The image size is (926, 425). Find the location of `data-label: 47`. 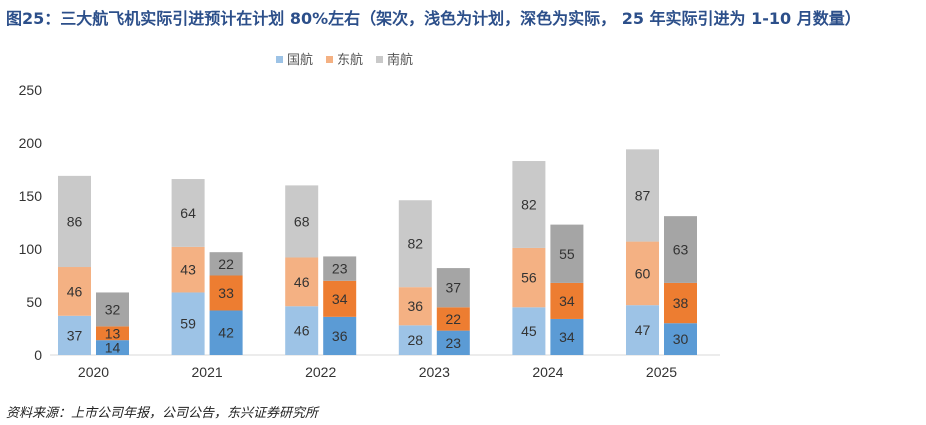

data-label: 47 is located at coordinates (643, 330).